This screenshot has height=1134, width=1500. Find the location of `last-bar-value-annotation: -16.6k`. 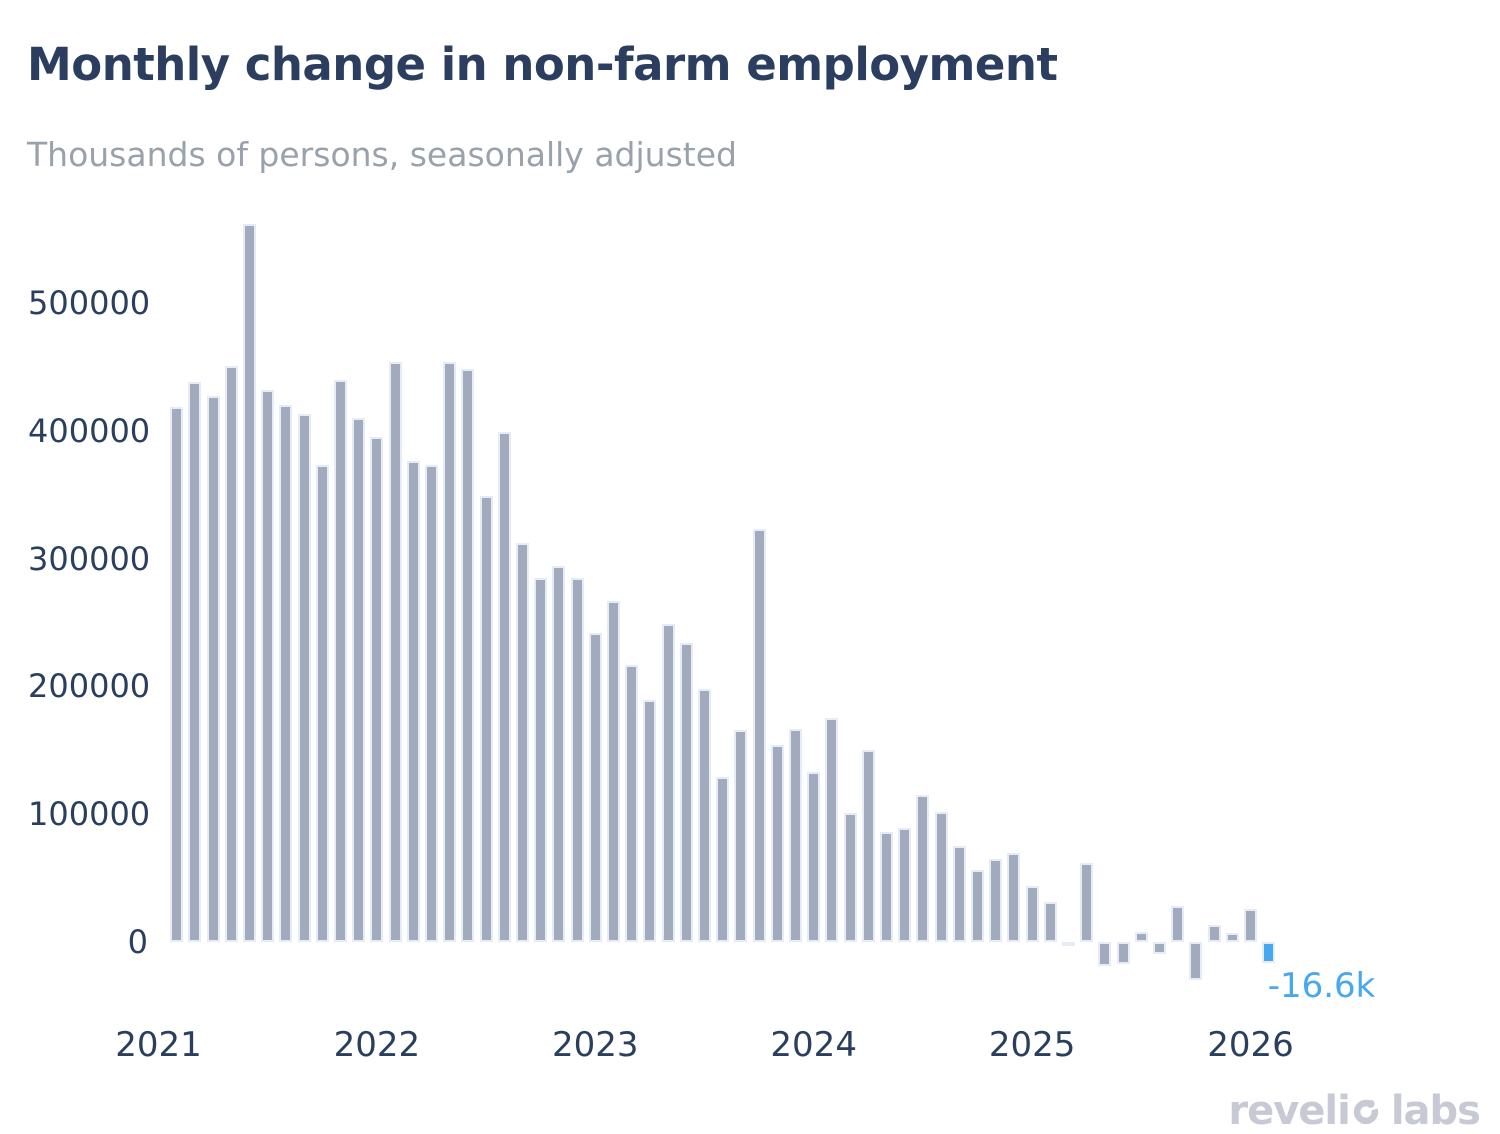

last-bar-value-annotation: -16.6k is located at coordinates (1321, 986).